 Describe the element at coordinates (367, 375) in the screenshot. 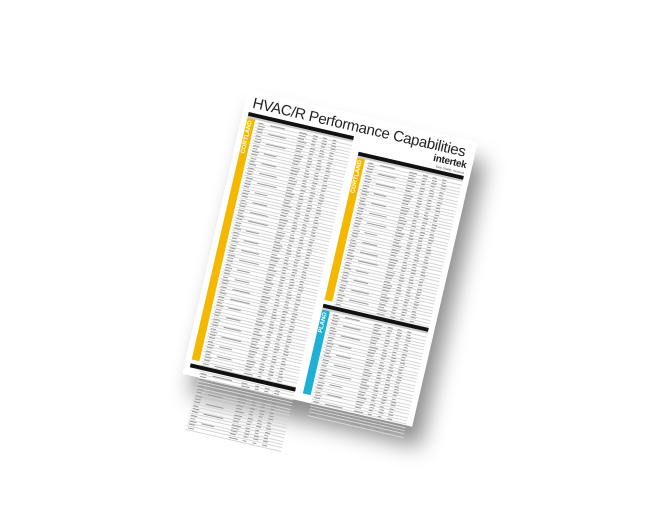

I see `table-rows` at that location.